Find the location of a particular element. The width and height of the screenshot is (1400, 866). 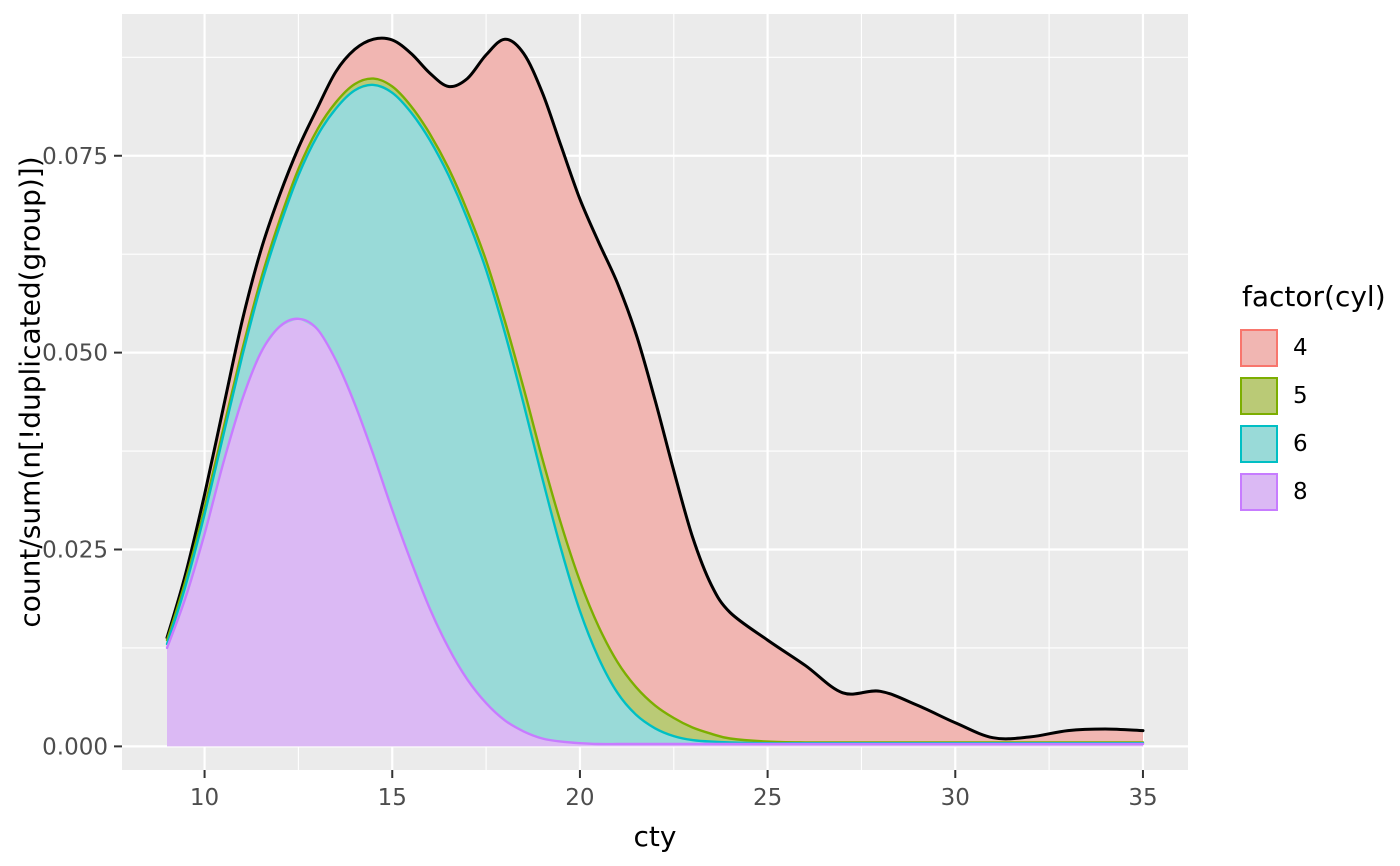

legend-label-5: 5 is located at coordinates (1300, 396).